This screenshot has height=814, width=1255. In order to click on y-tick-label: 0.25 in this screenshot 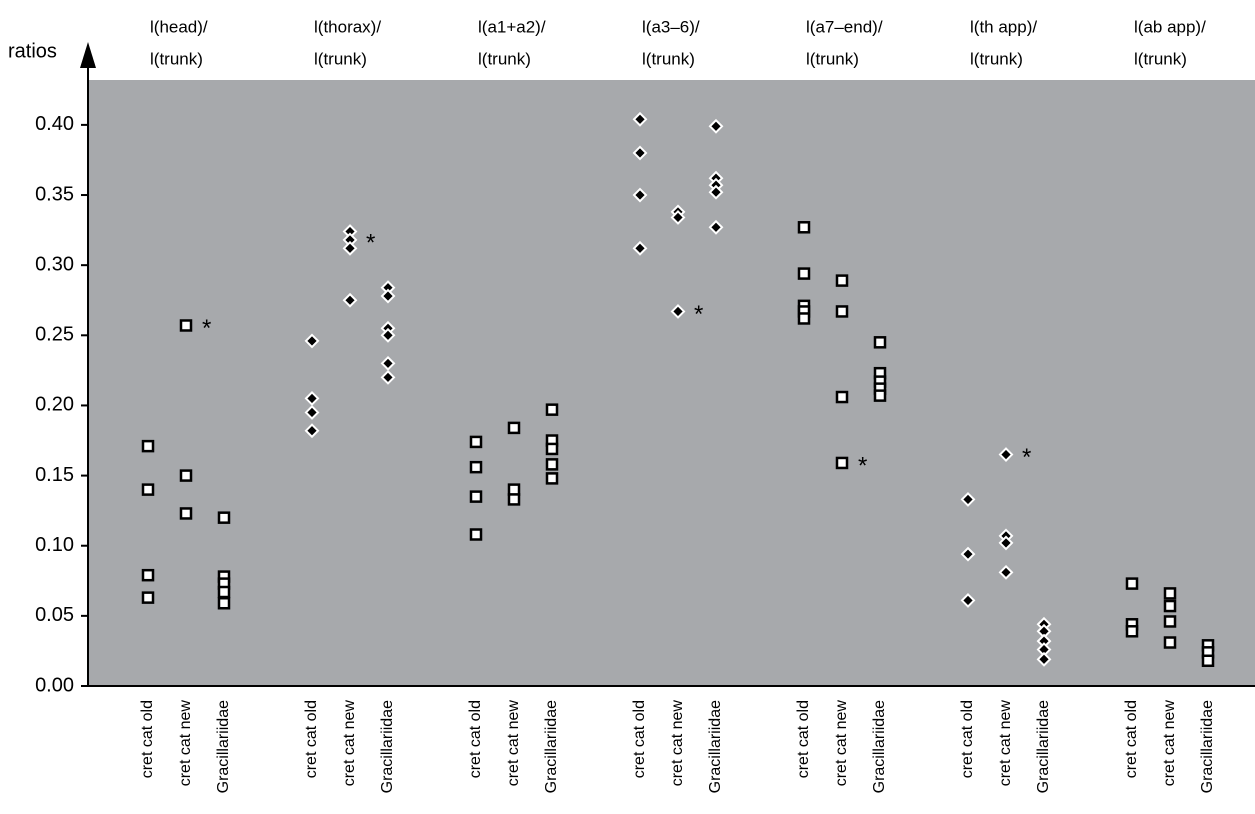, I will do `click(54, 335)`.